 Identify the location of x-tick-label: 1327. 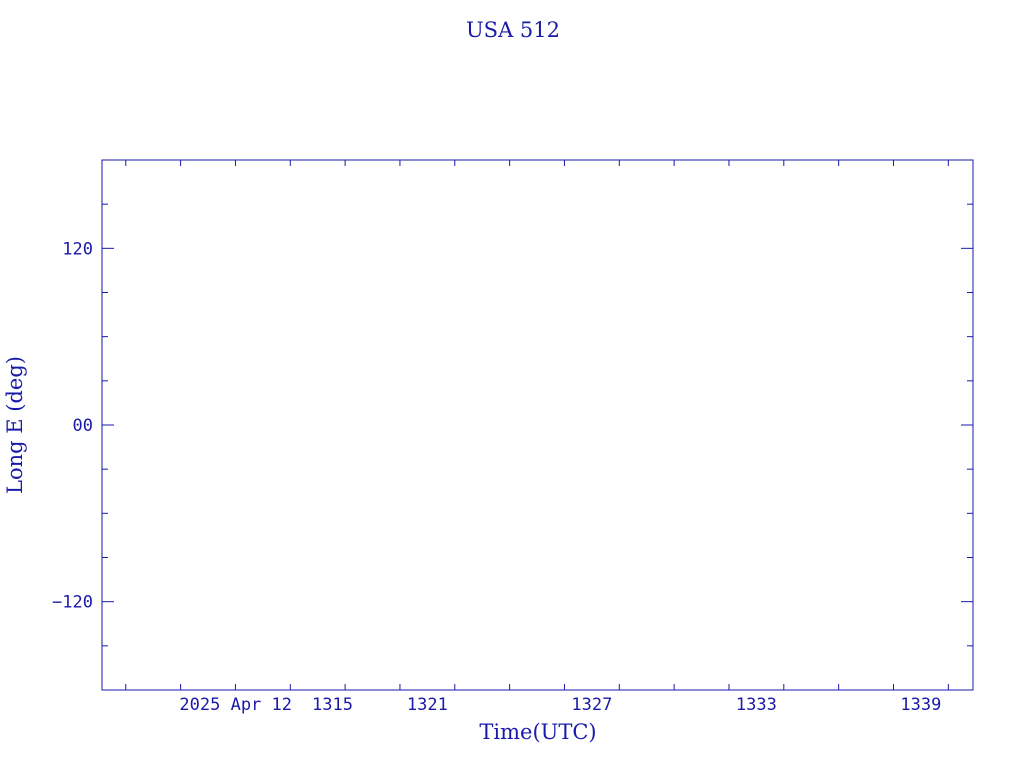
(591, 705).